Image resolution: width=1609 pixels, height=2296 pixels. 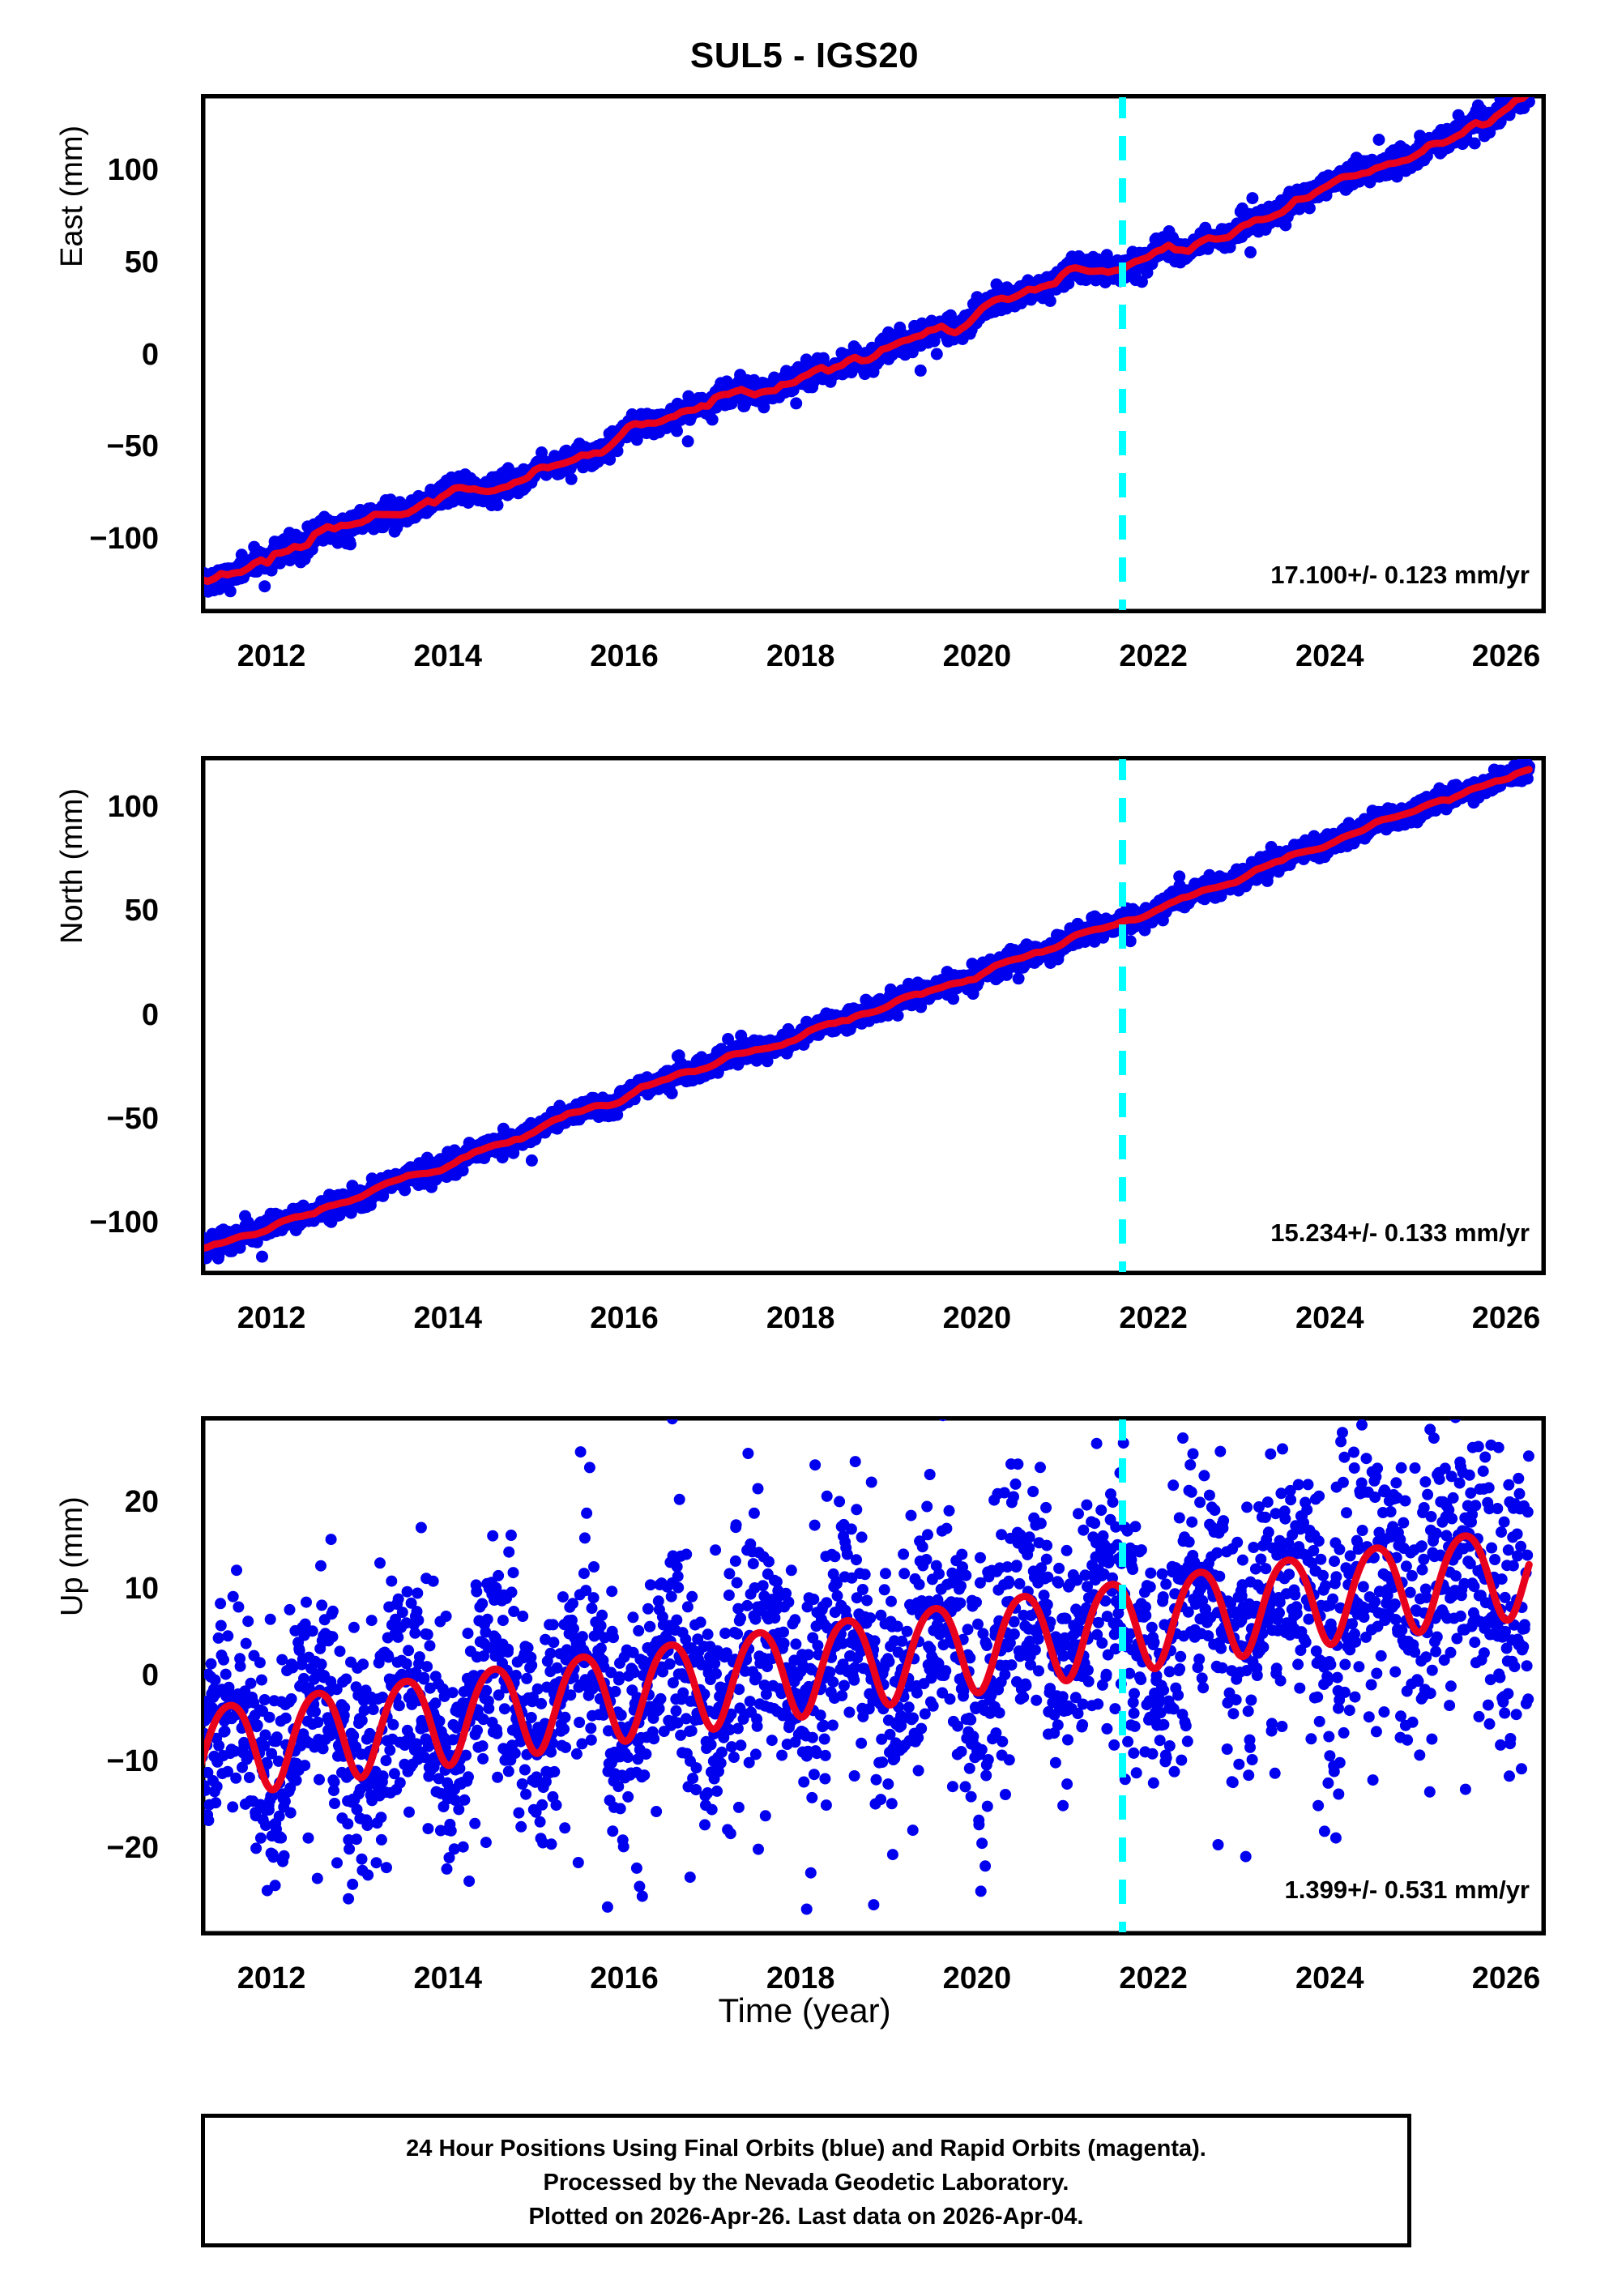 I want to click on x-axis-title: Time (year), so click(x=804, y=2011).